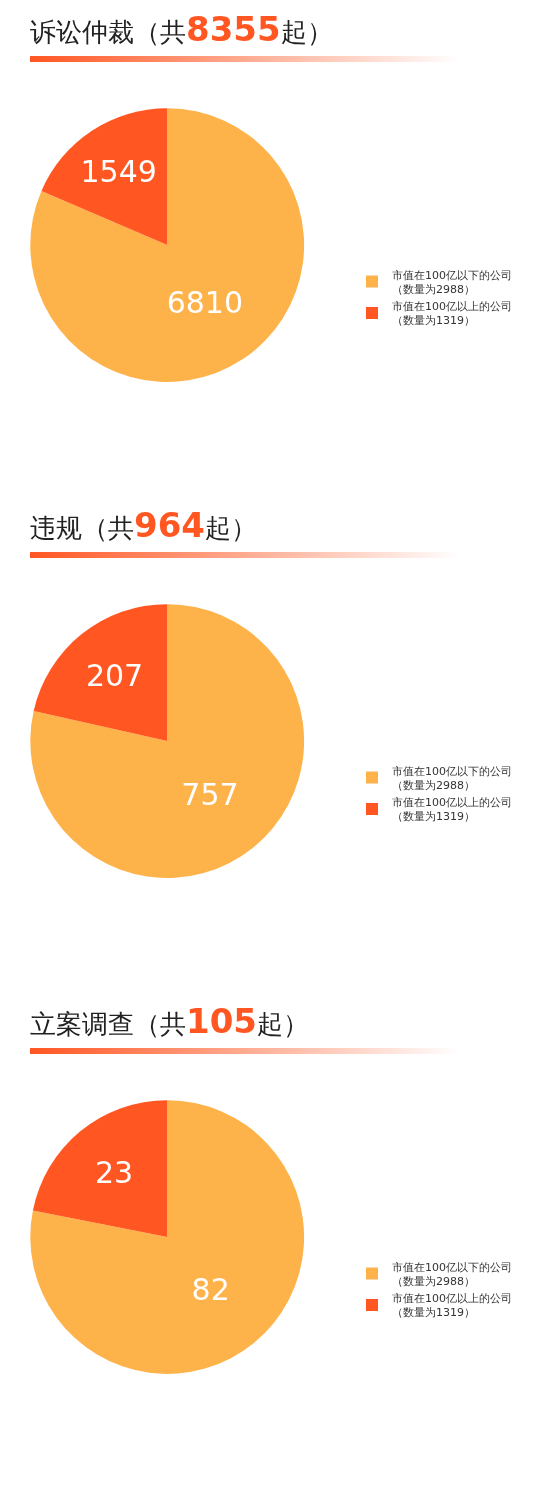 Image resolution: width=550 pixels, height=1488 pixels. I want to click on chart-title: 违规（共964起）, so click(143, 525).